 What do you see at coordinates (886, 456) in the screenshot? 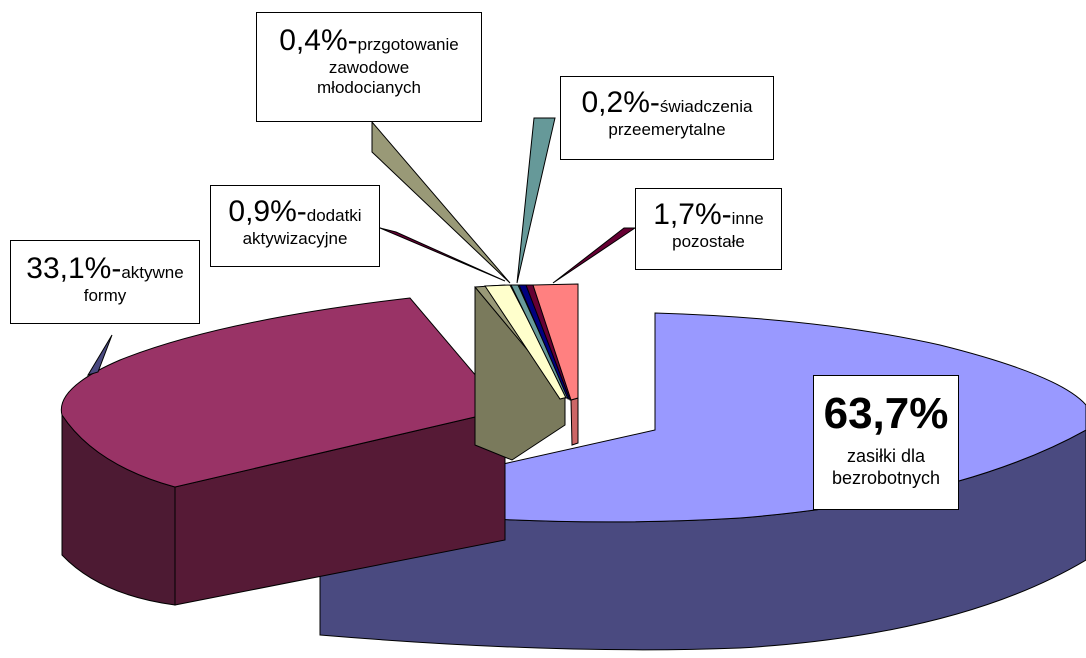
I see `label-main-line1: zasiłki dla` at bounding box center [886, 456].